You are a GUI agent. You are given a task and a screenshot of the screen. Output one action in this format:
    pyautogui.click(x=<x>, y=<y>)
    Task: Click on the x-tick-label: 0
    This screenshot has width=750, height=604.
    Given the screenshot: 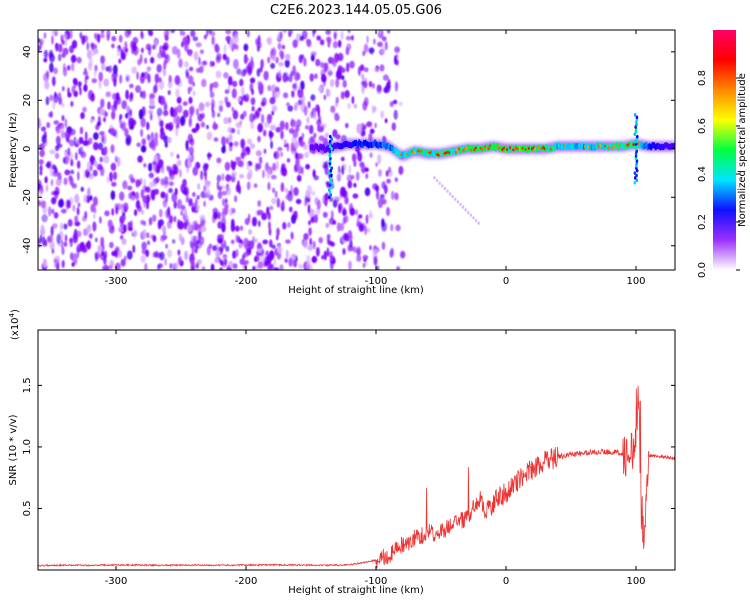 What is the action you would take?
    pyautogui.click(x=506, y=581)
    